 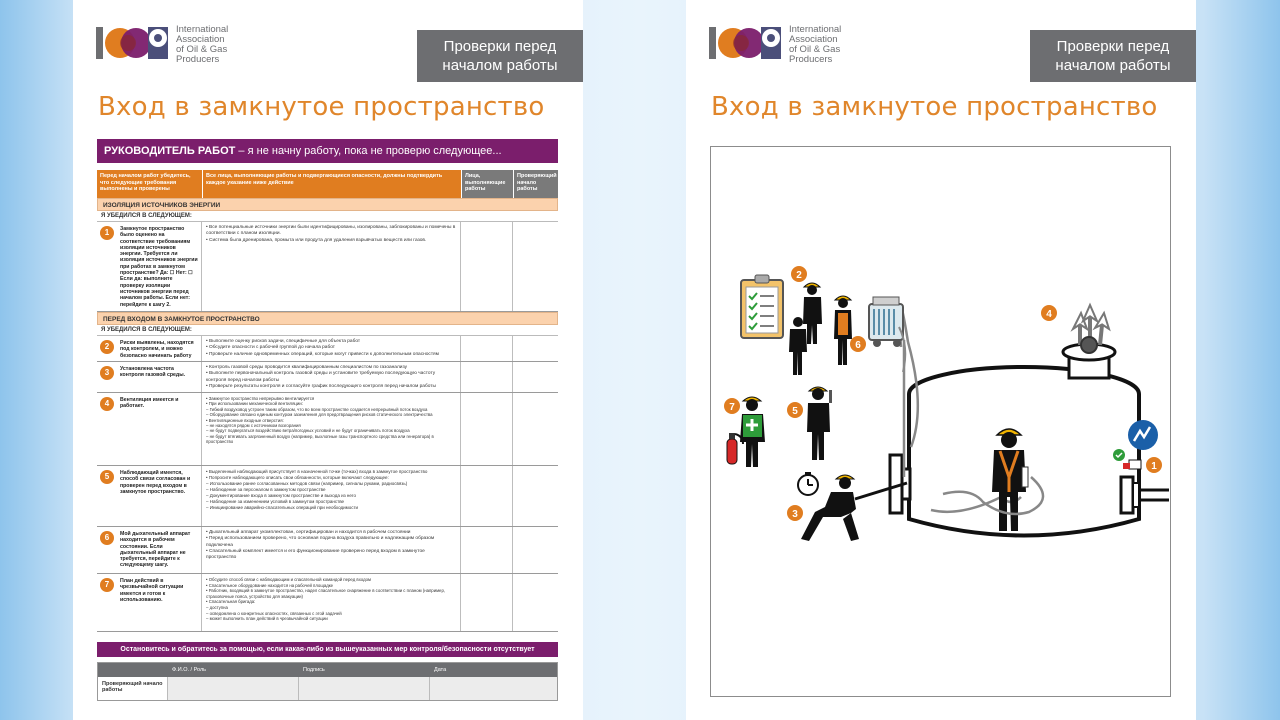 I want to click on rescue-worker, so click(x=752, y=431).